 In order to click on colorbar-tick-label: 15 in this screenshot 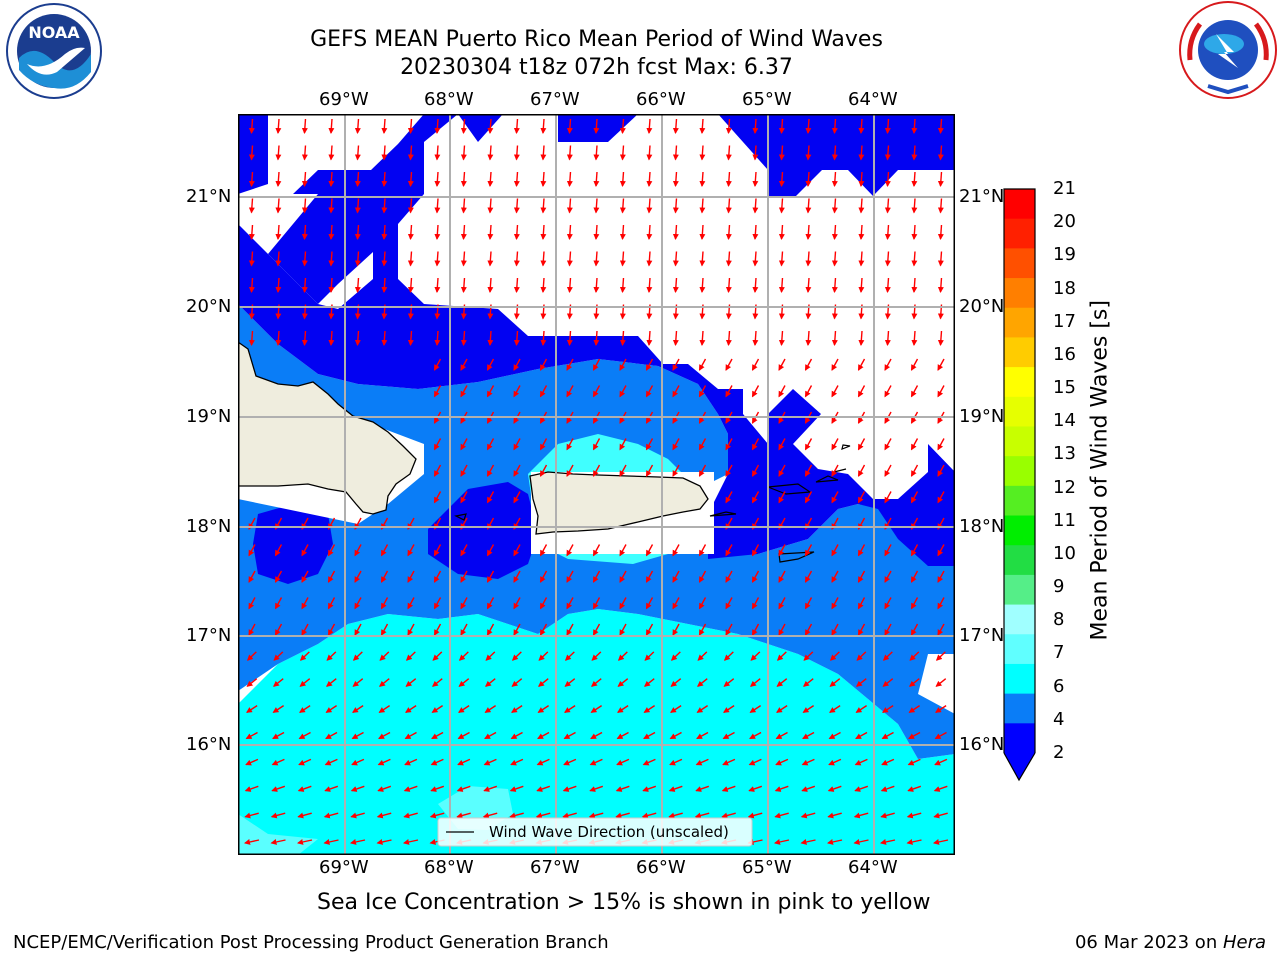, I will do `click(1064, 388)`.